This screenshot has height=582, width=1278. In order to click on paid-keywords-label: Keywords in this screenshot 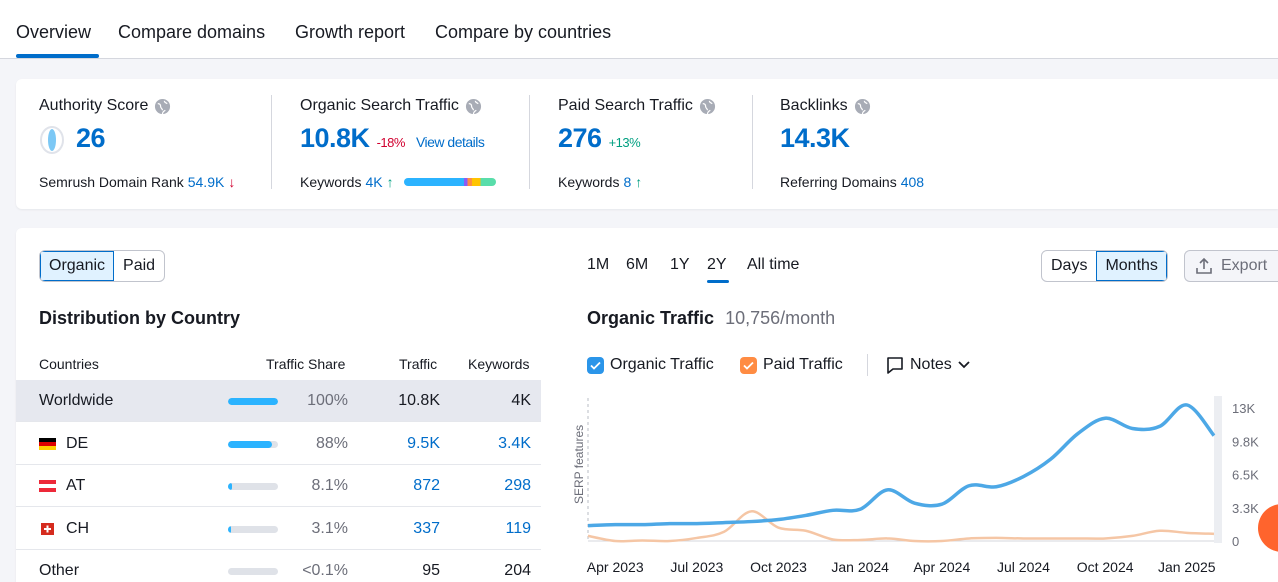, I will do `click(589, 182)`.